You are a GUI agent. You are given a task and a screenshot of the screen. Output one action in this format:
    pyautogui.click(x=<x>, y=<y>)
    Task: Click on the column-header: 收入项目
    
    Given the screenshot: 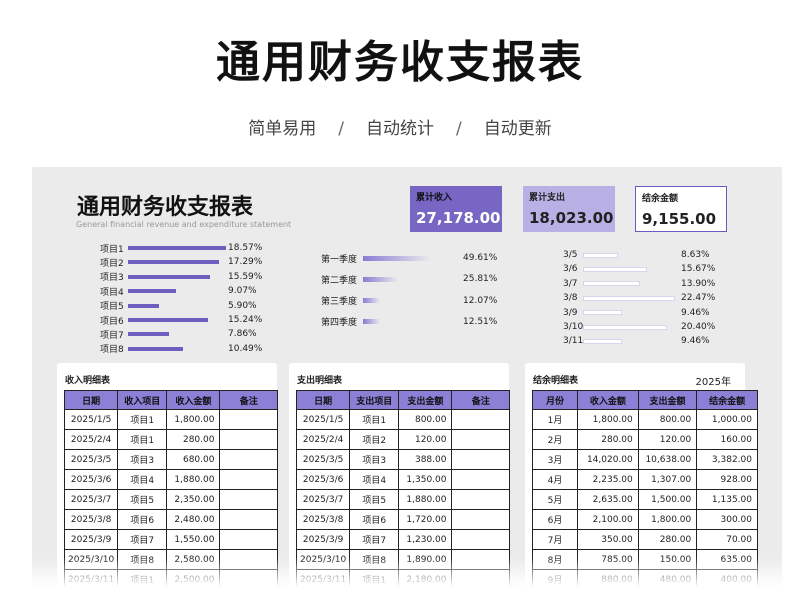 What is the action you would take?
    pyautogui.click(x=142, y=400)
    